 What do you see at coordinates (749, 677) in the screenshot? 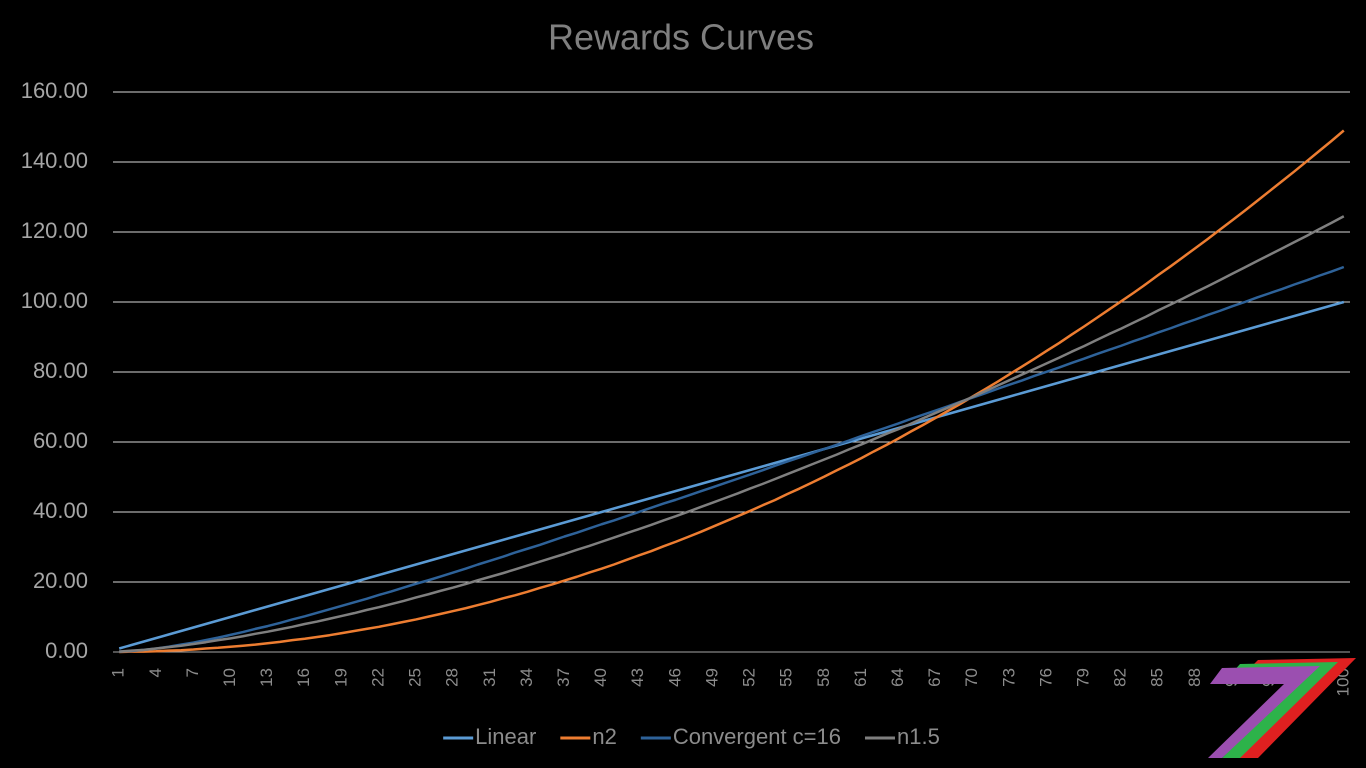
I see `x-tick-label: 52` at bounding box center [749, 677].